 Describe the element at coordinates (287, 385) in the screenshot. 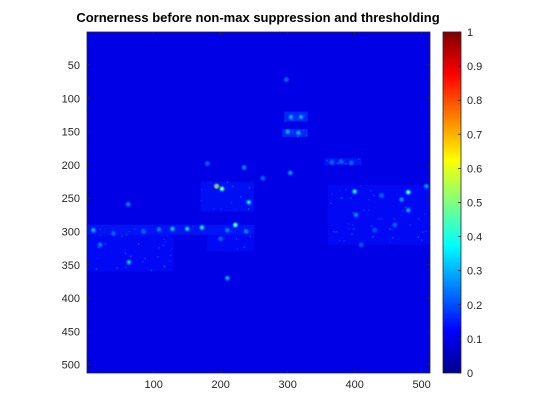

I see `x-tick-label-2: 300` at that location.